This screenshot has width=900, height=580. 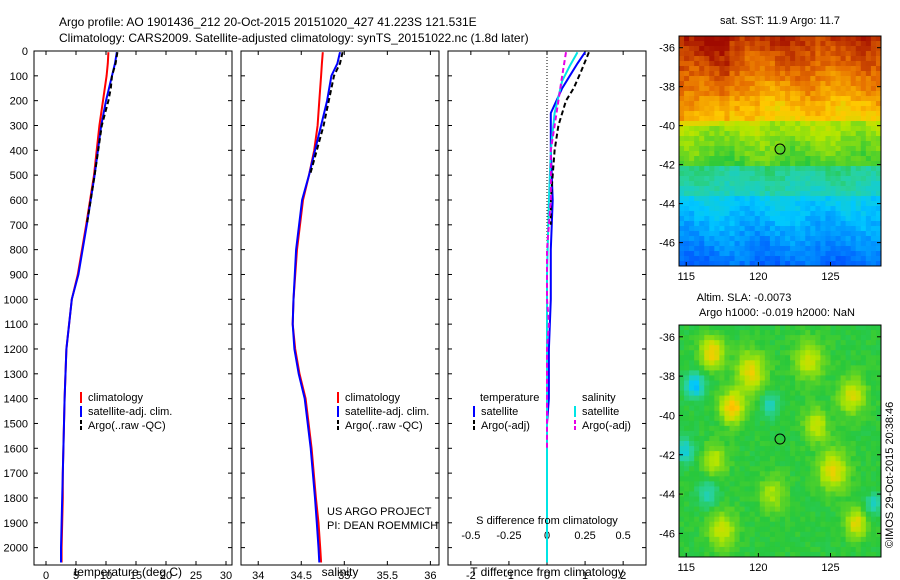 What do you see at coordinates (777, 313) in the screenshot?
I see `sla-map-title-2: Argo h1000: -0.019 h2000: NaN` at bounding box center [777, 313].